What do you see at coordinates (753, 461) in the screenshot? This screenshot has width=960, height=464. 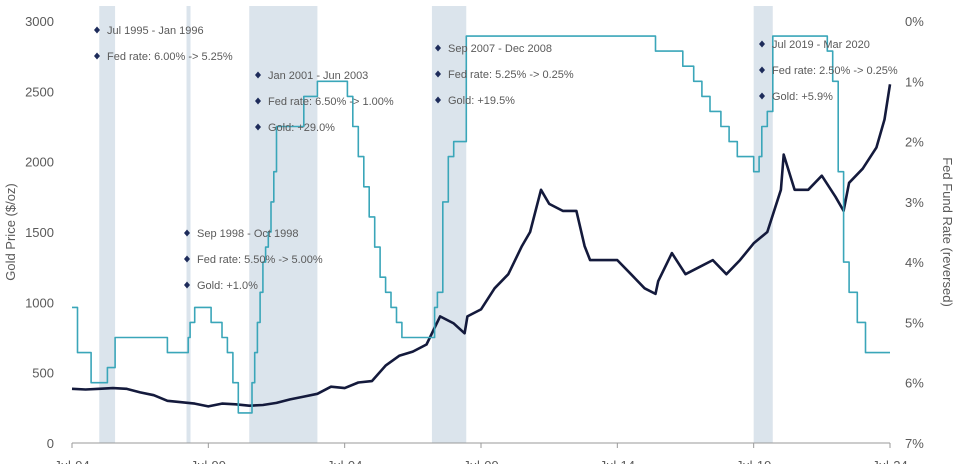 I see `x-tick-label: Jul-19` at bounding box center [753, 461].